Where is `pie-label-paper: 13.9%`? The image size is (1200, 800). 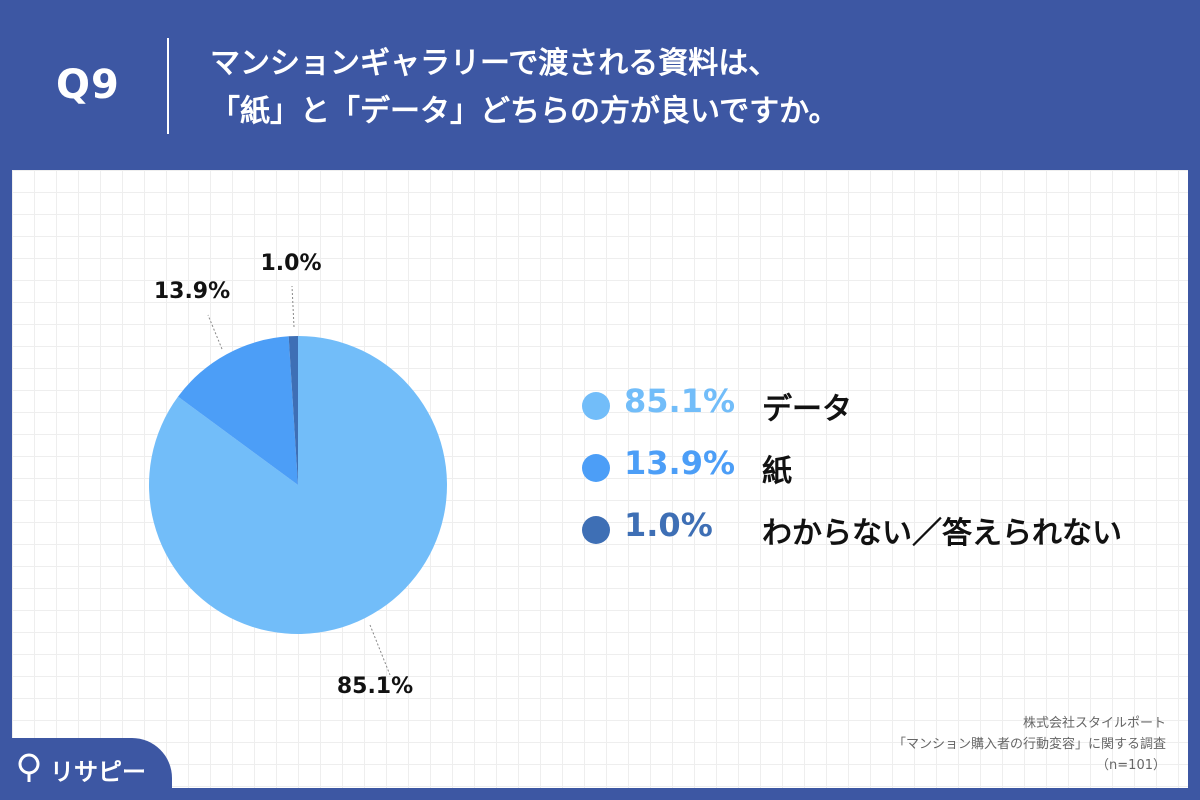
pie-label-paper: 13.9% is located at coordinates (192, 291).